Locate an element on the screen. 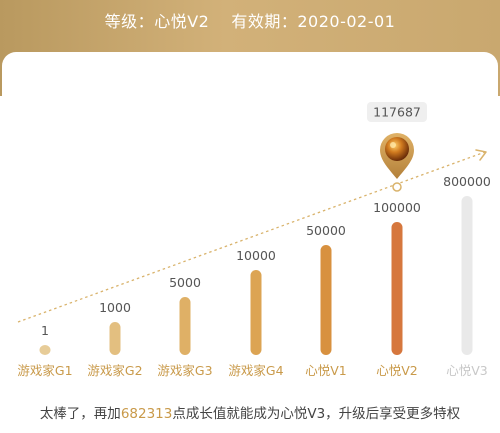 The image size is (500, 433). validity-label: 有效期： is located at coordinates (264, 21).